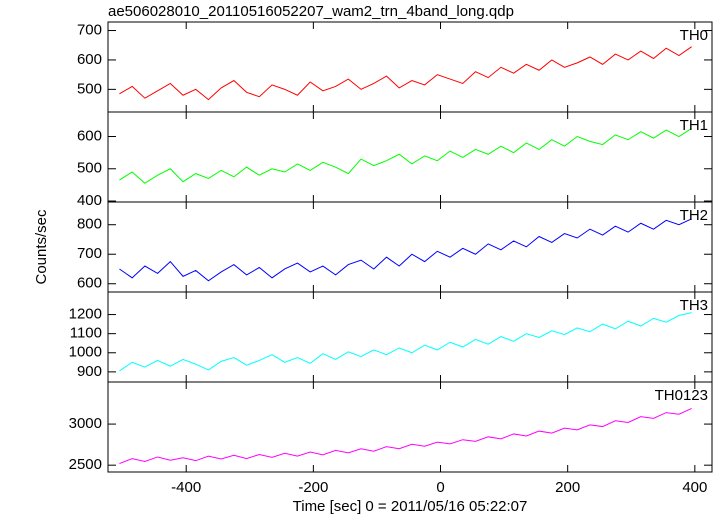  What do you see at coordinates (694, 35) in the screenshot?
I see `panel-label: TH0` at bounding box center [694, 35].